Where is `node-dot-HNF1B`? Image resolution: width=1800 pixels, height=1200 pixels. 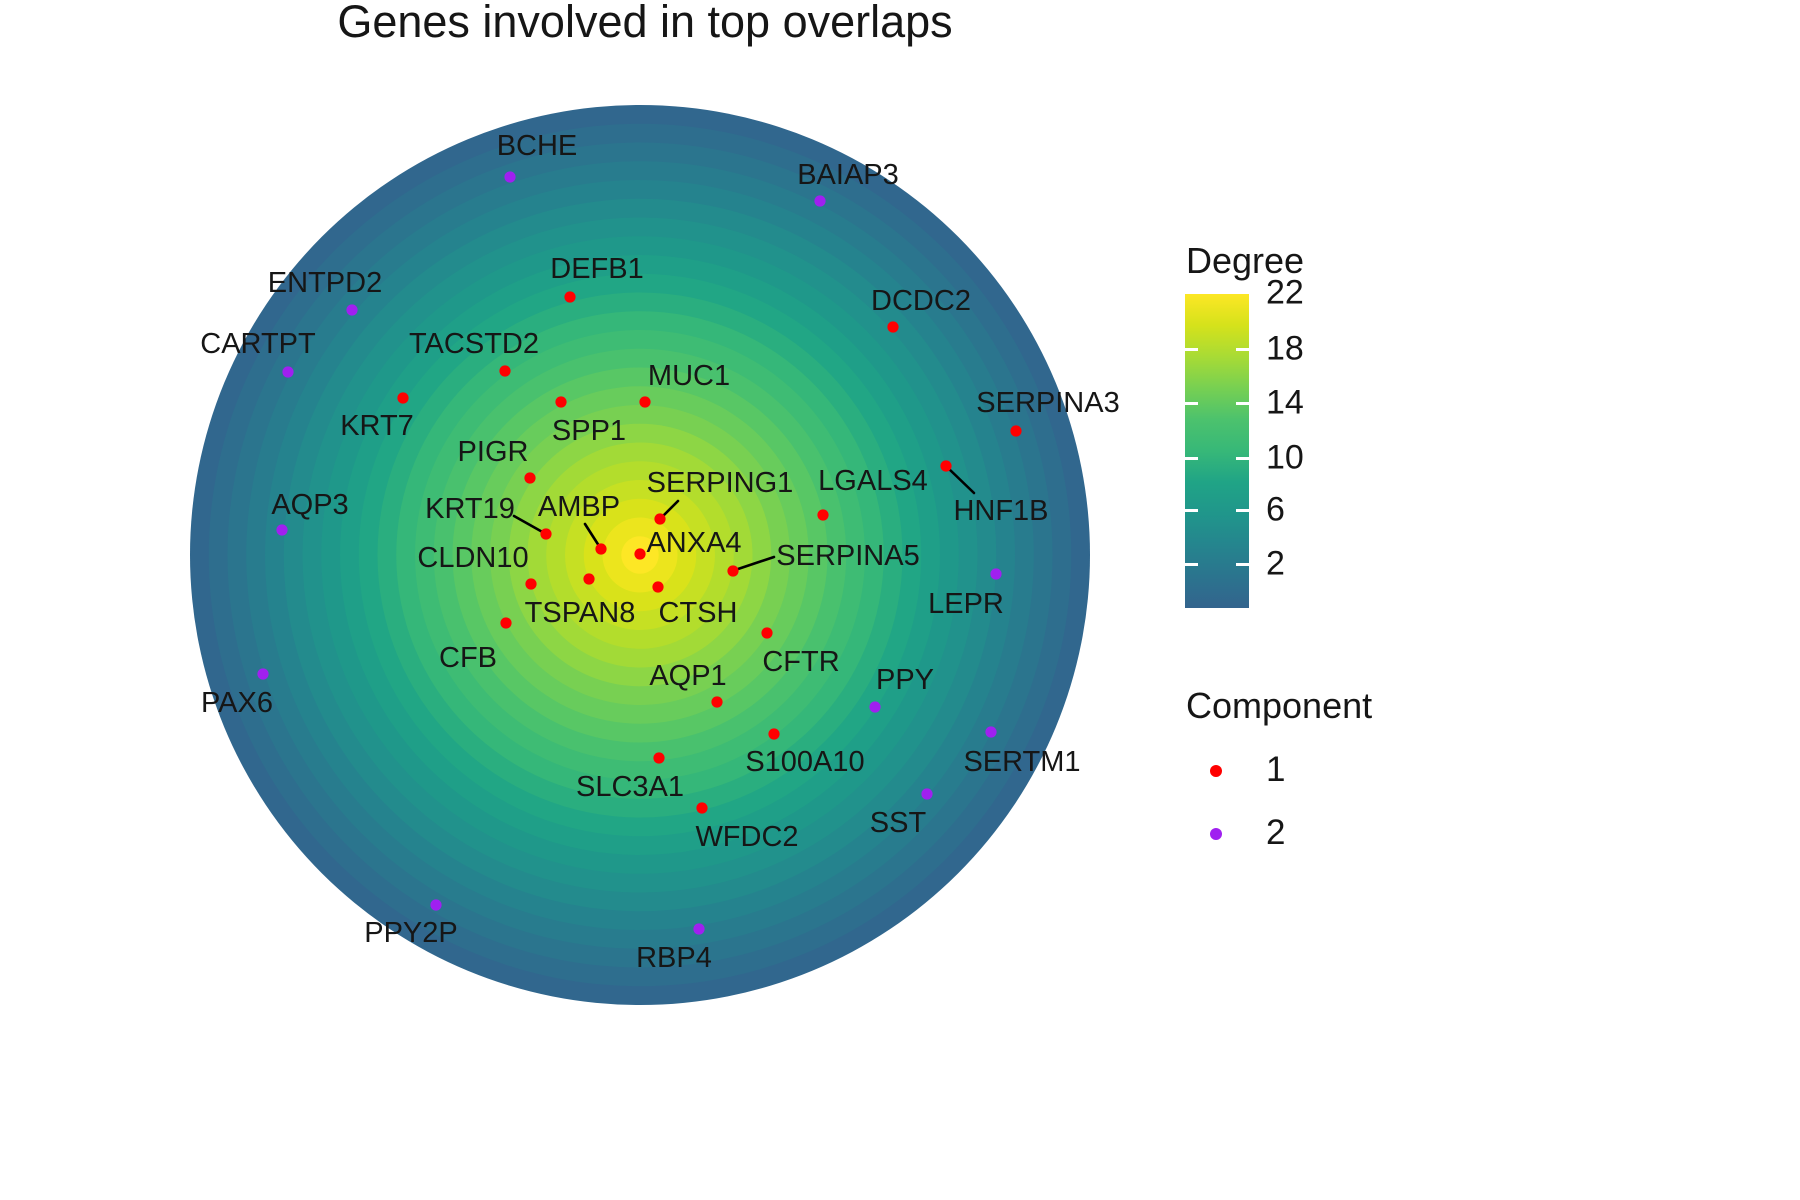
node-dot-HNF1B is located at coordinates (946, 466).